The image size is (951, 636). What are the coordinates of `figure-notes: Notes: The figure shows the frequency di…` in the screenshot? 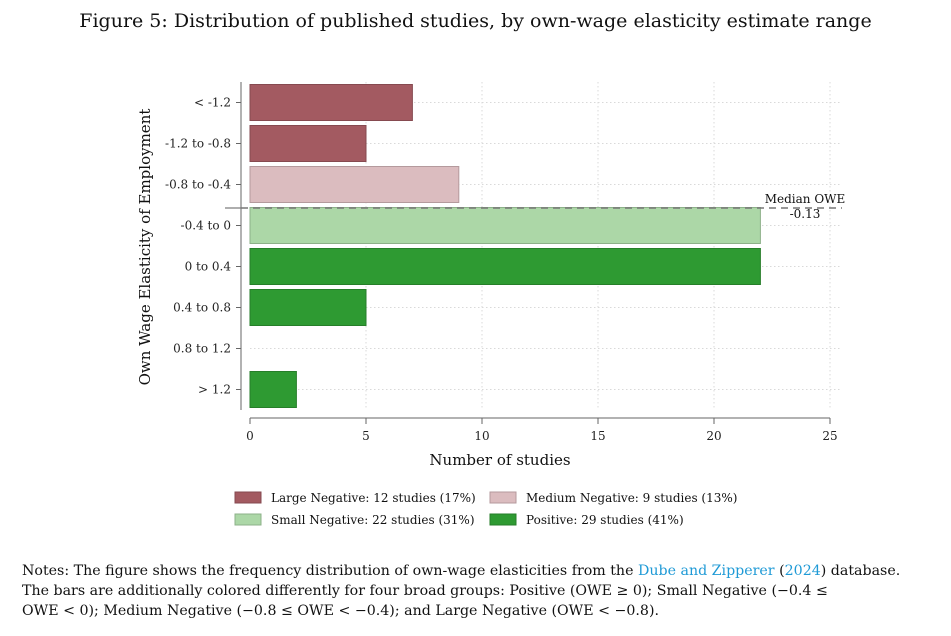 It's located at (482, 591).